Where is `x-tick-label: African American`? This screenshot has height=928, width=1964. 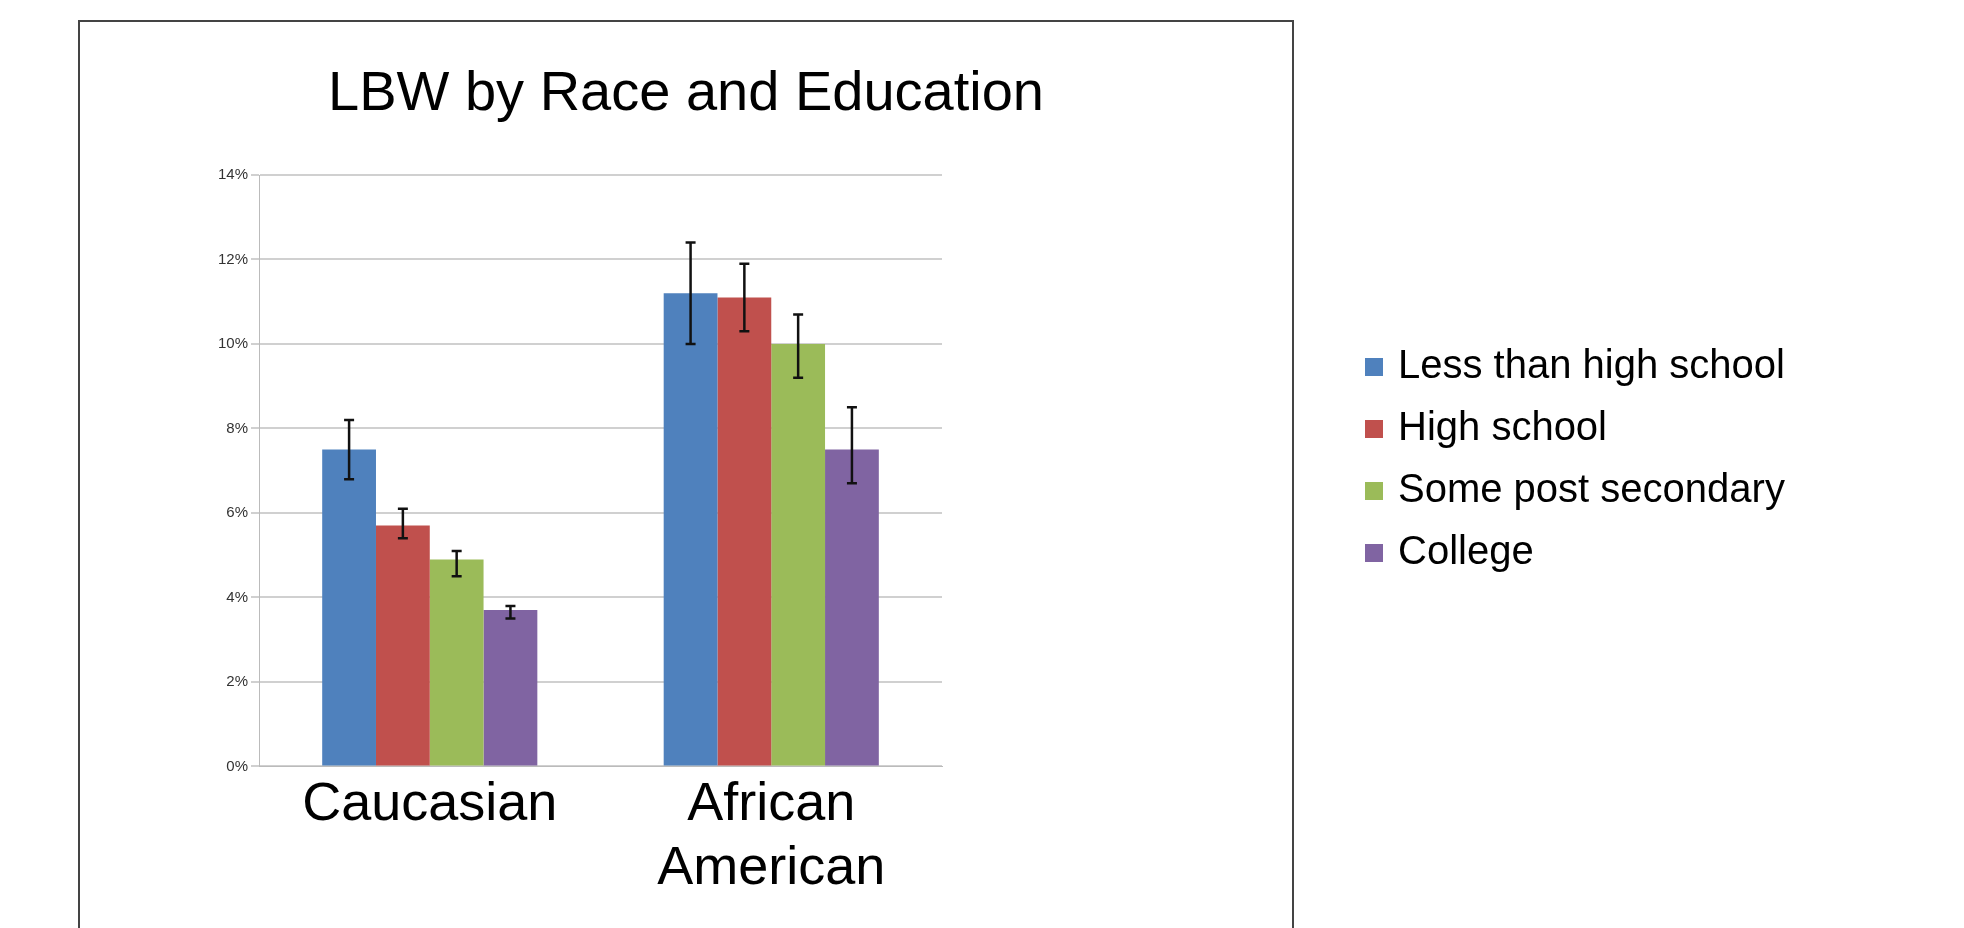
x-tick-label: African American is located at coordinates (771, 833).